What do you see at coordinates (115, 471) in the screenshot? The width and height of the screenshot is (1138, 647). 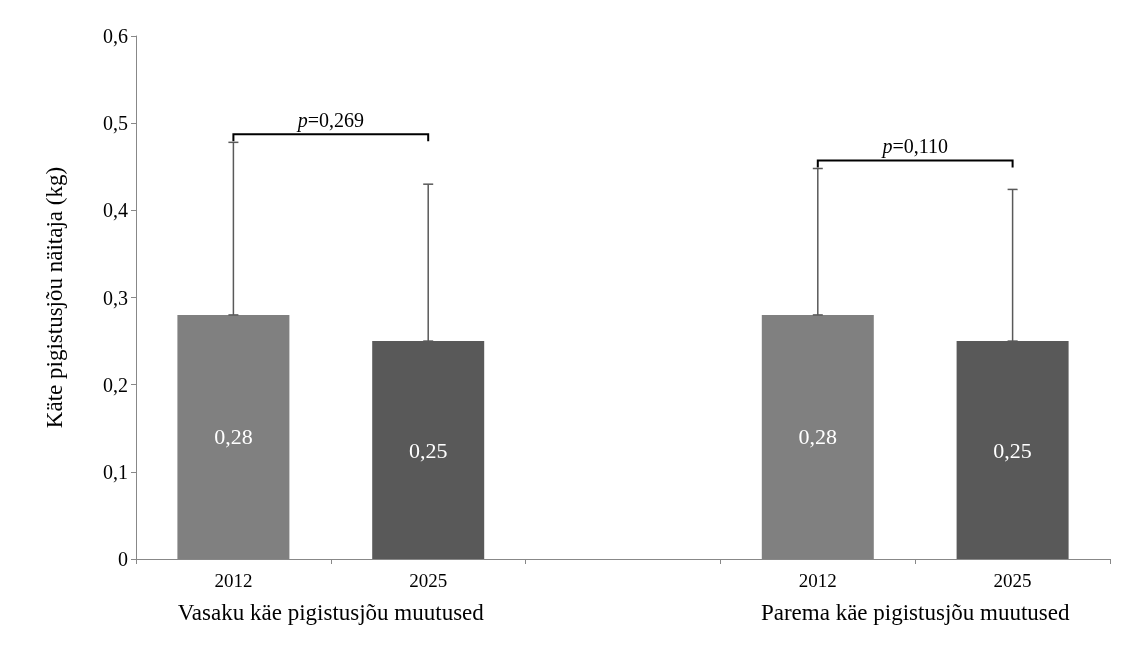 I see `y-tick-label: 0,1` at bounding box center [115, 471].